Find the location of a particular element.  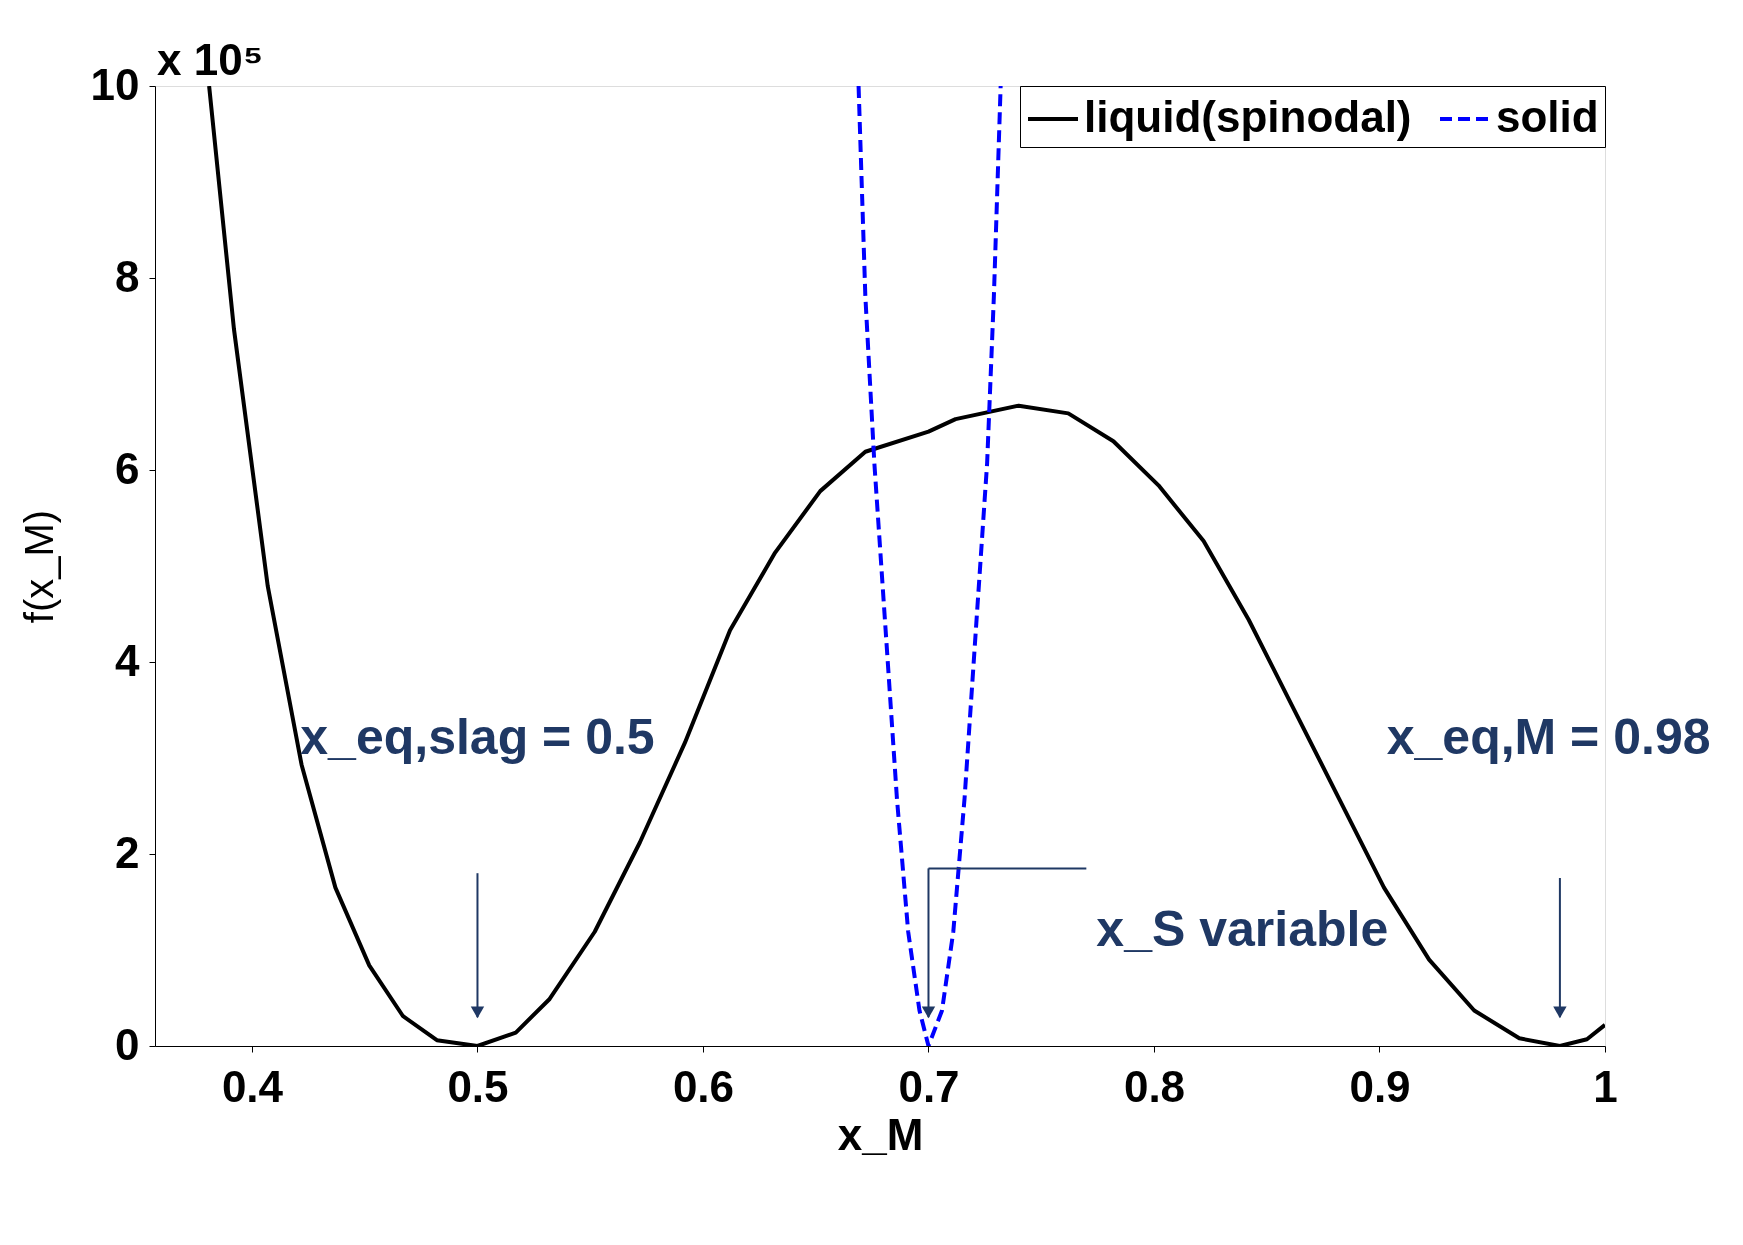

annotation: x_eq,slag = 0.5 is located at coordinates (477, 736).